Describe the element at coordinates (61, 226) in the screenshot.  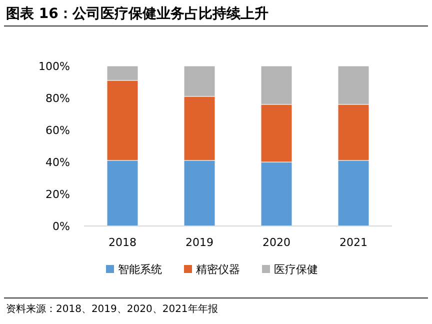
I see `y-tick-label: 0%` at that location.